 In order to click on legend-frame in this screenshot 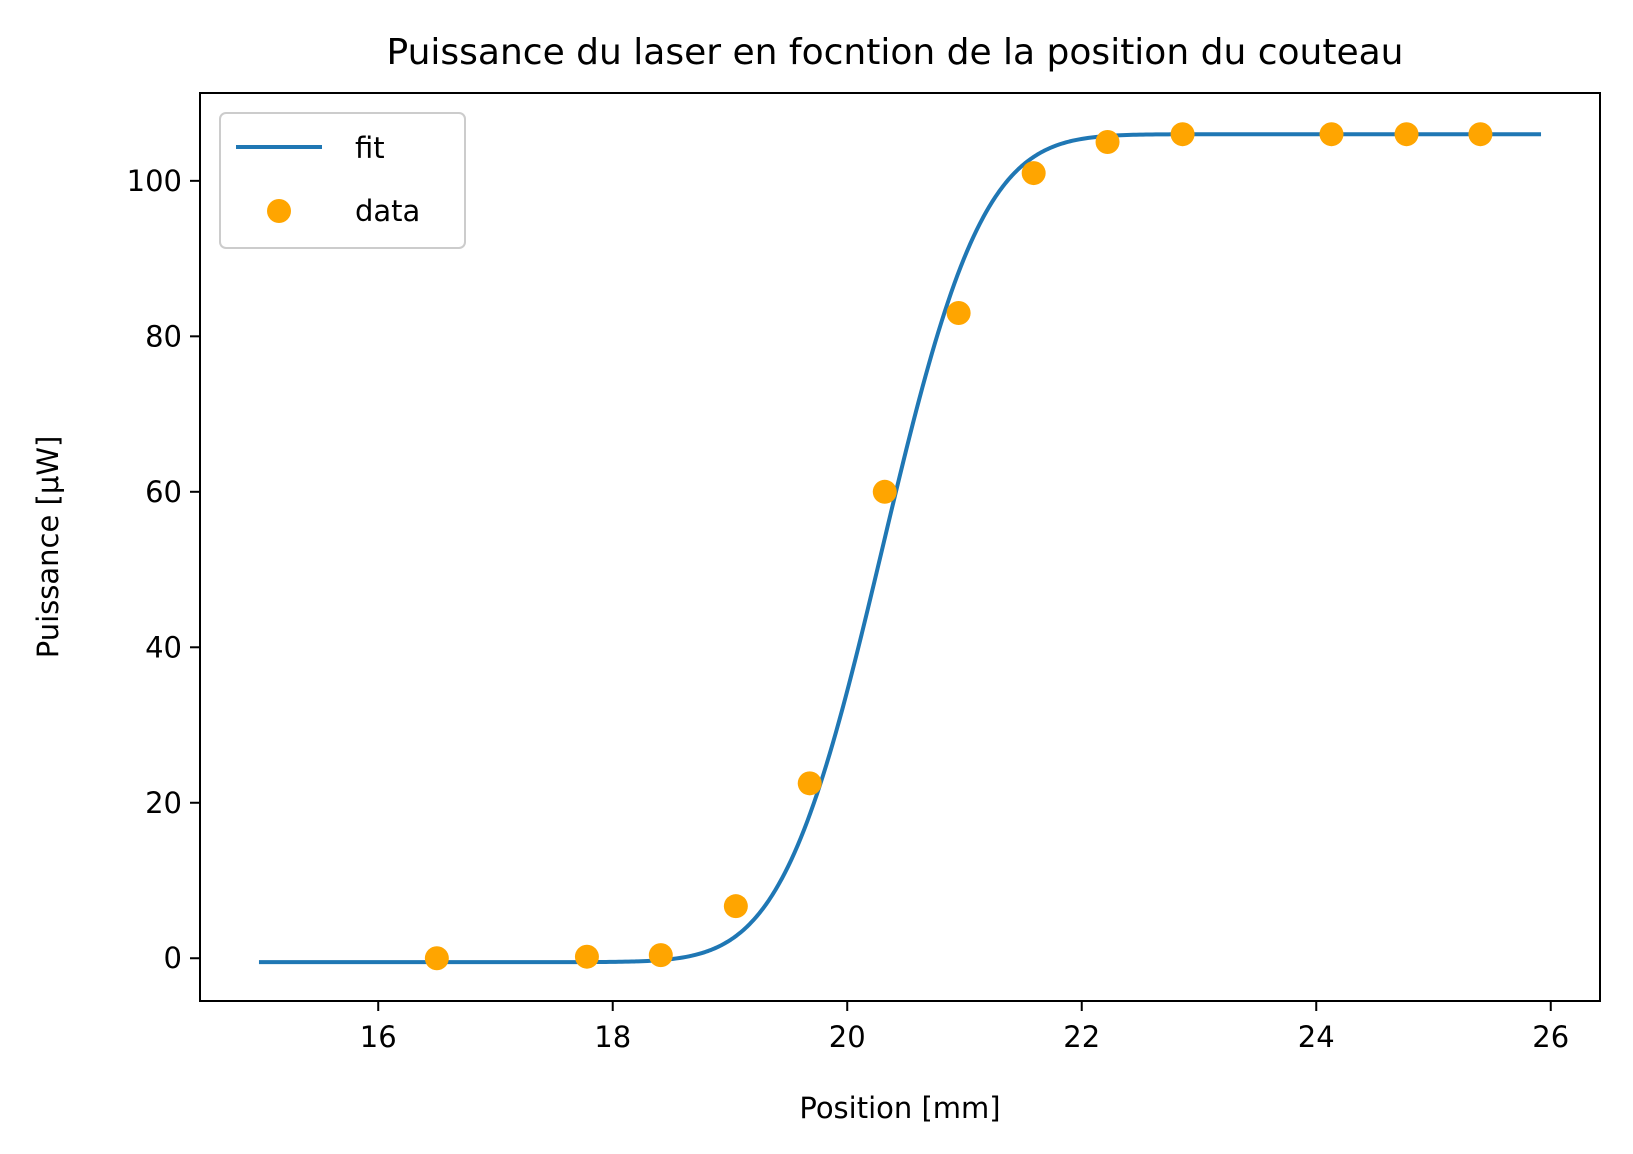, I will do `click(342, 180)`.